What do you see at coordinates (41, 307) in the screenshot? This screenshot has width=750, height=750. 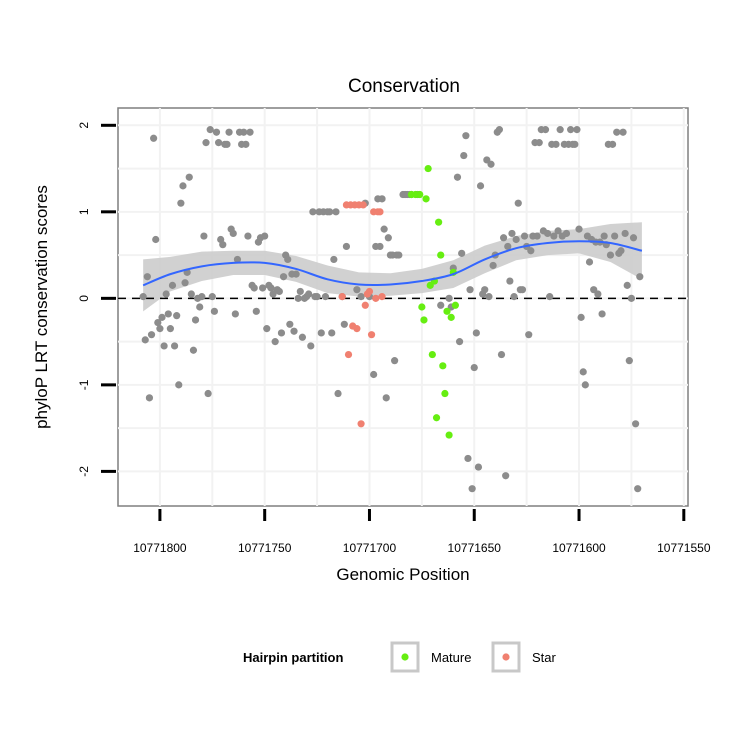 I see `y-axis-title: phyloP LRT conservation scores` at bounding box center [41, 307].